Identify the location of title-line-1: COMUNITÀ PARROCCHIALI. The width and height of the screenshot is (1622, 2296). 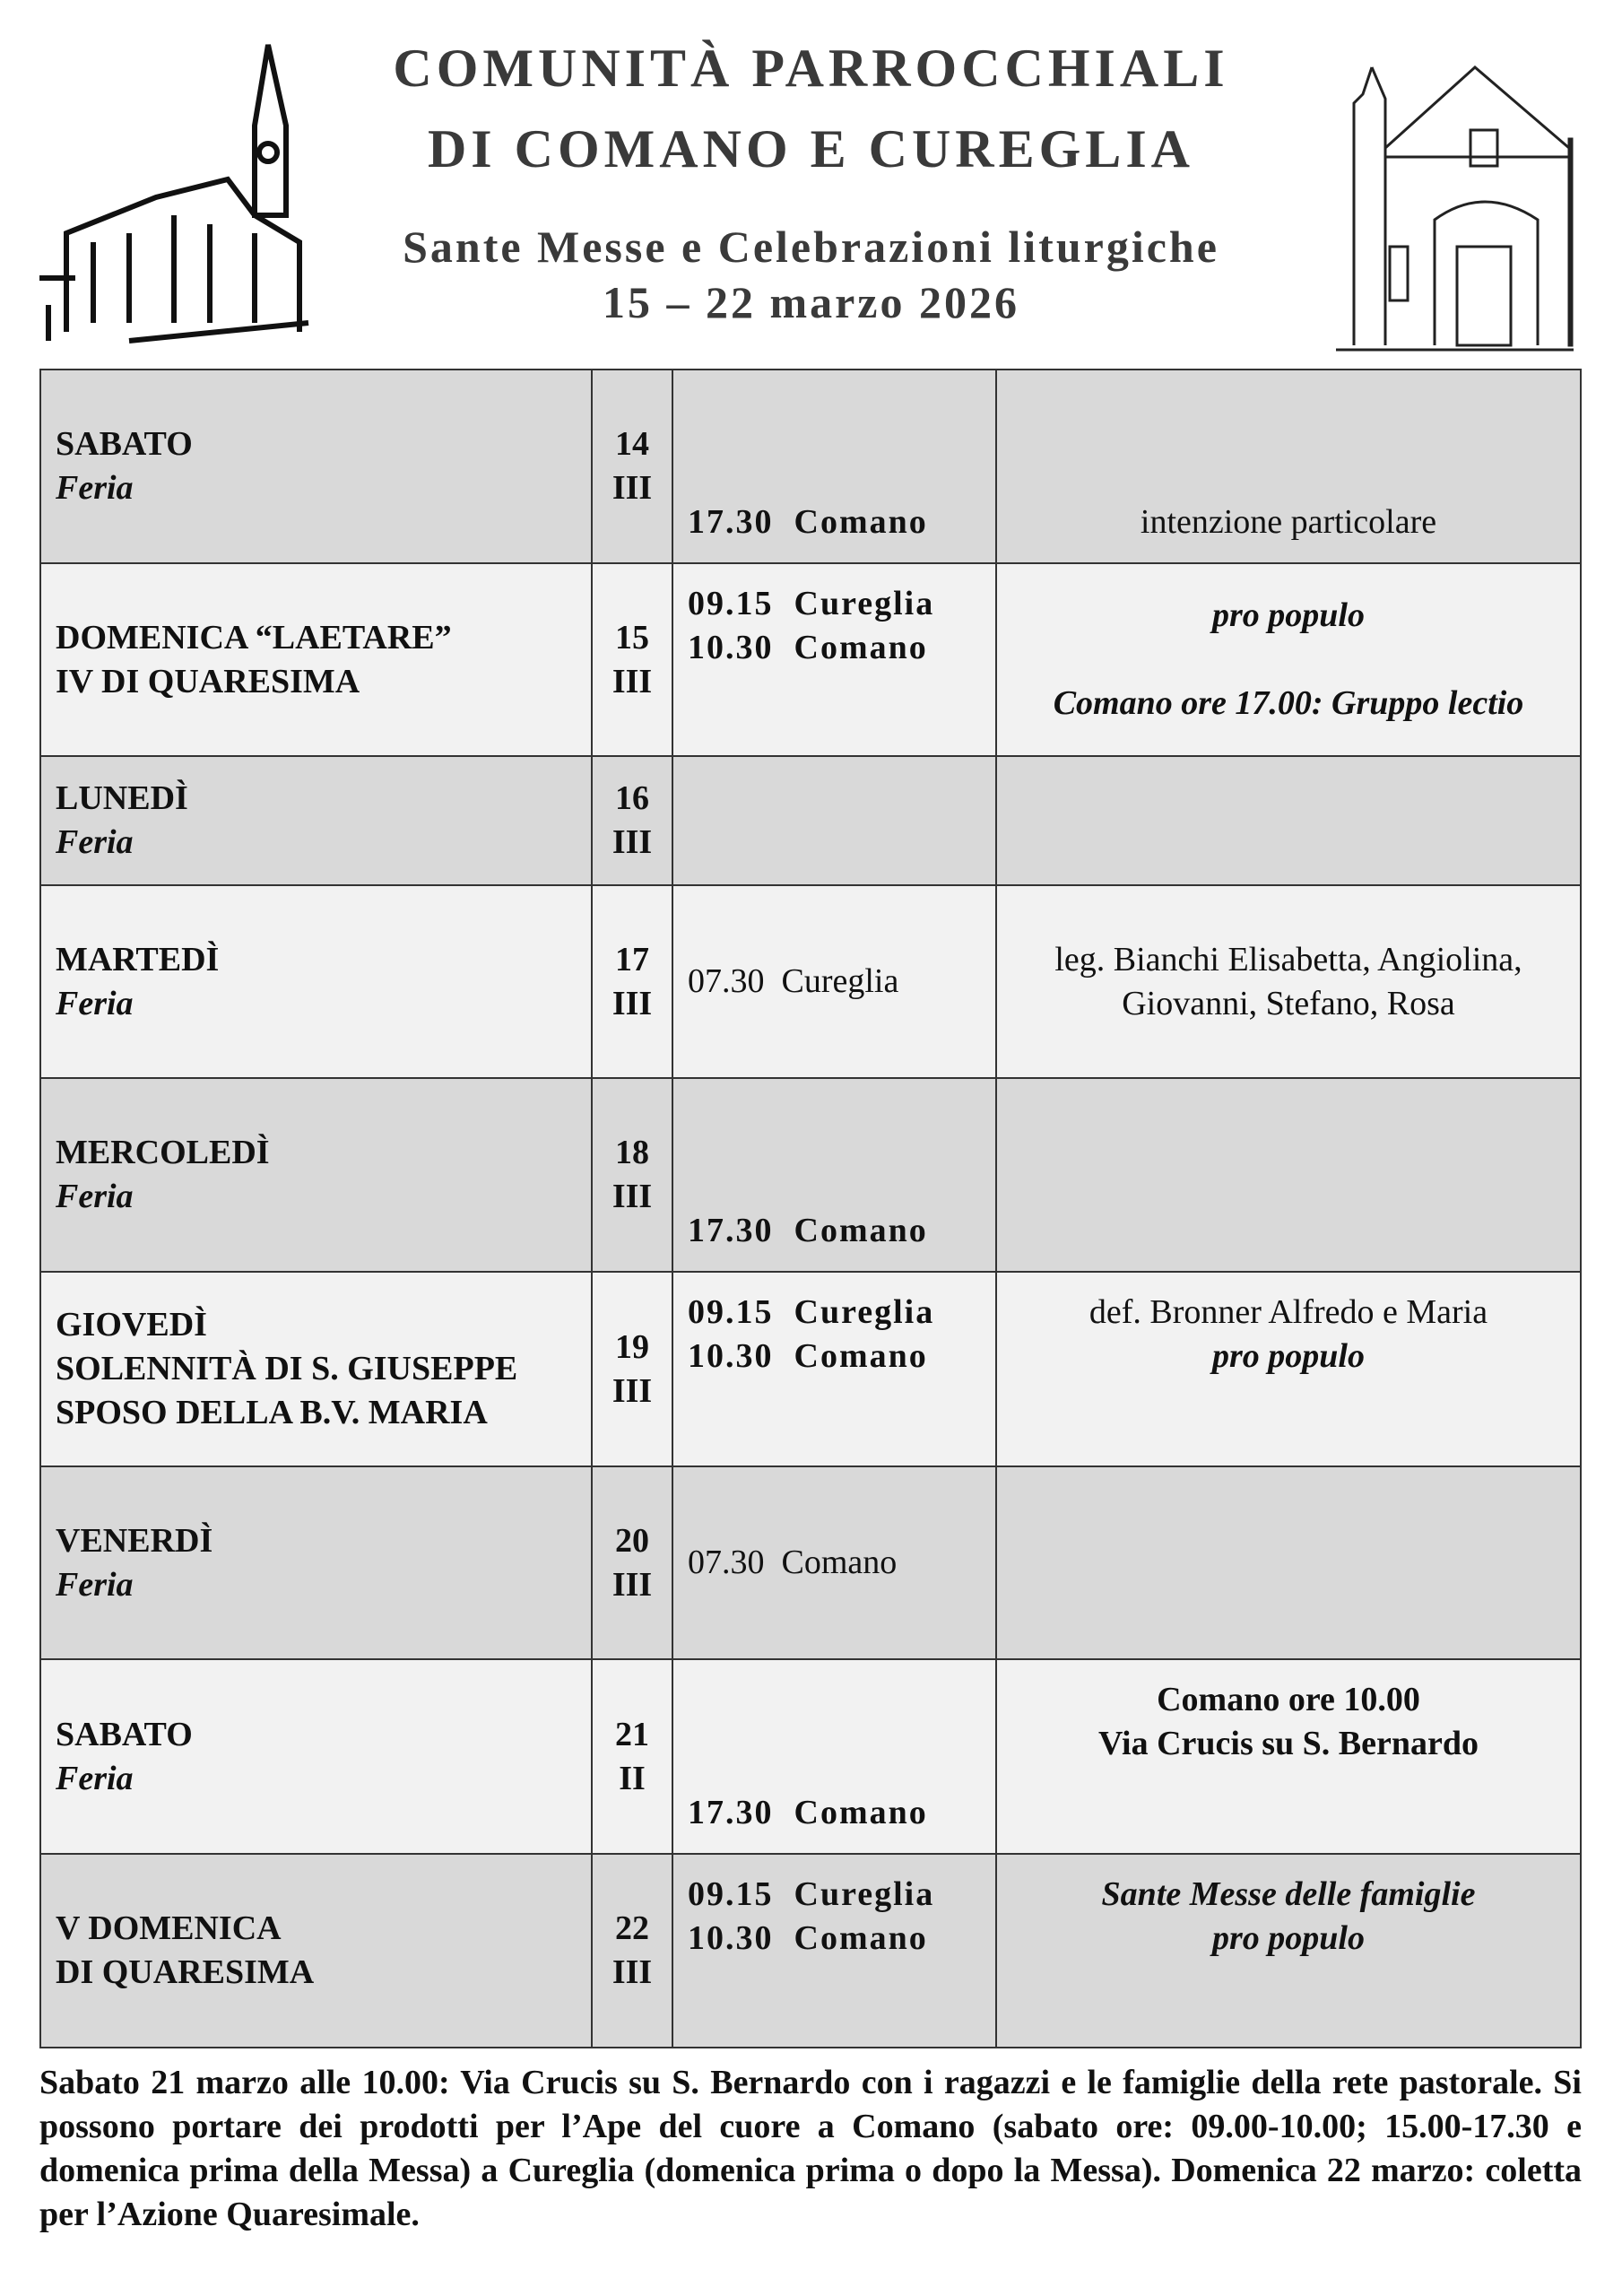
(811, 68).